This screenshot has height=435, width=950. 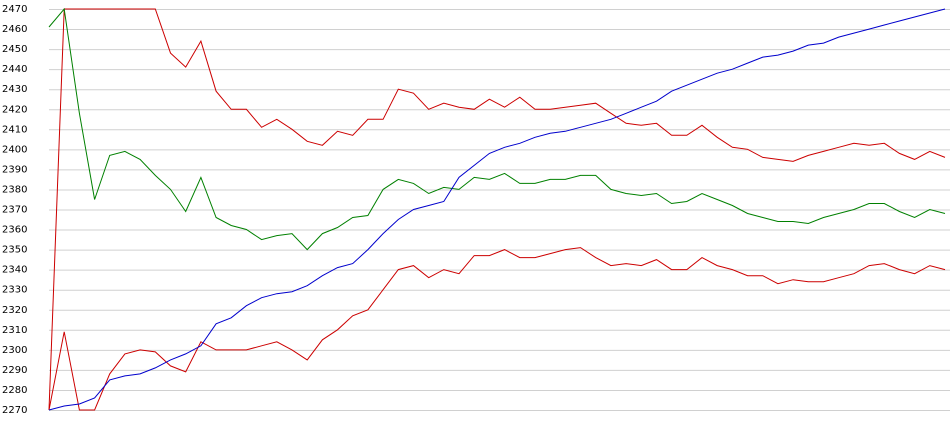 What do you see at coordinates (14, 350) in the screenshot?
I see `y-tick-label: 2300` at bounding box center [14, 350].